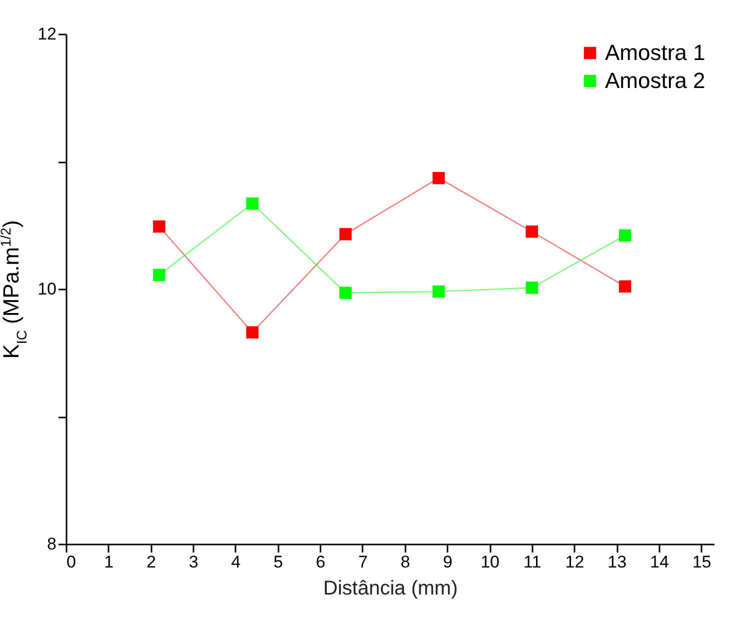  What do you see at coordinates (51, 544) in the screenshot?
I see `y-tick-label: 8` at bounding box center [51, 544].